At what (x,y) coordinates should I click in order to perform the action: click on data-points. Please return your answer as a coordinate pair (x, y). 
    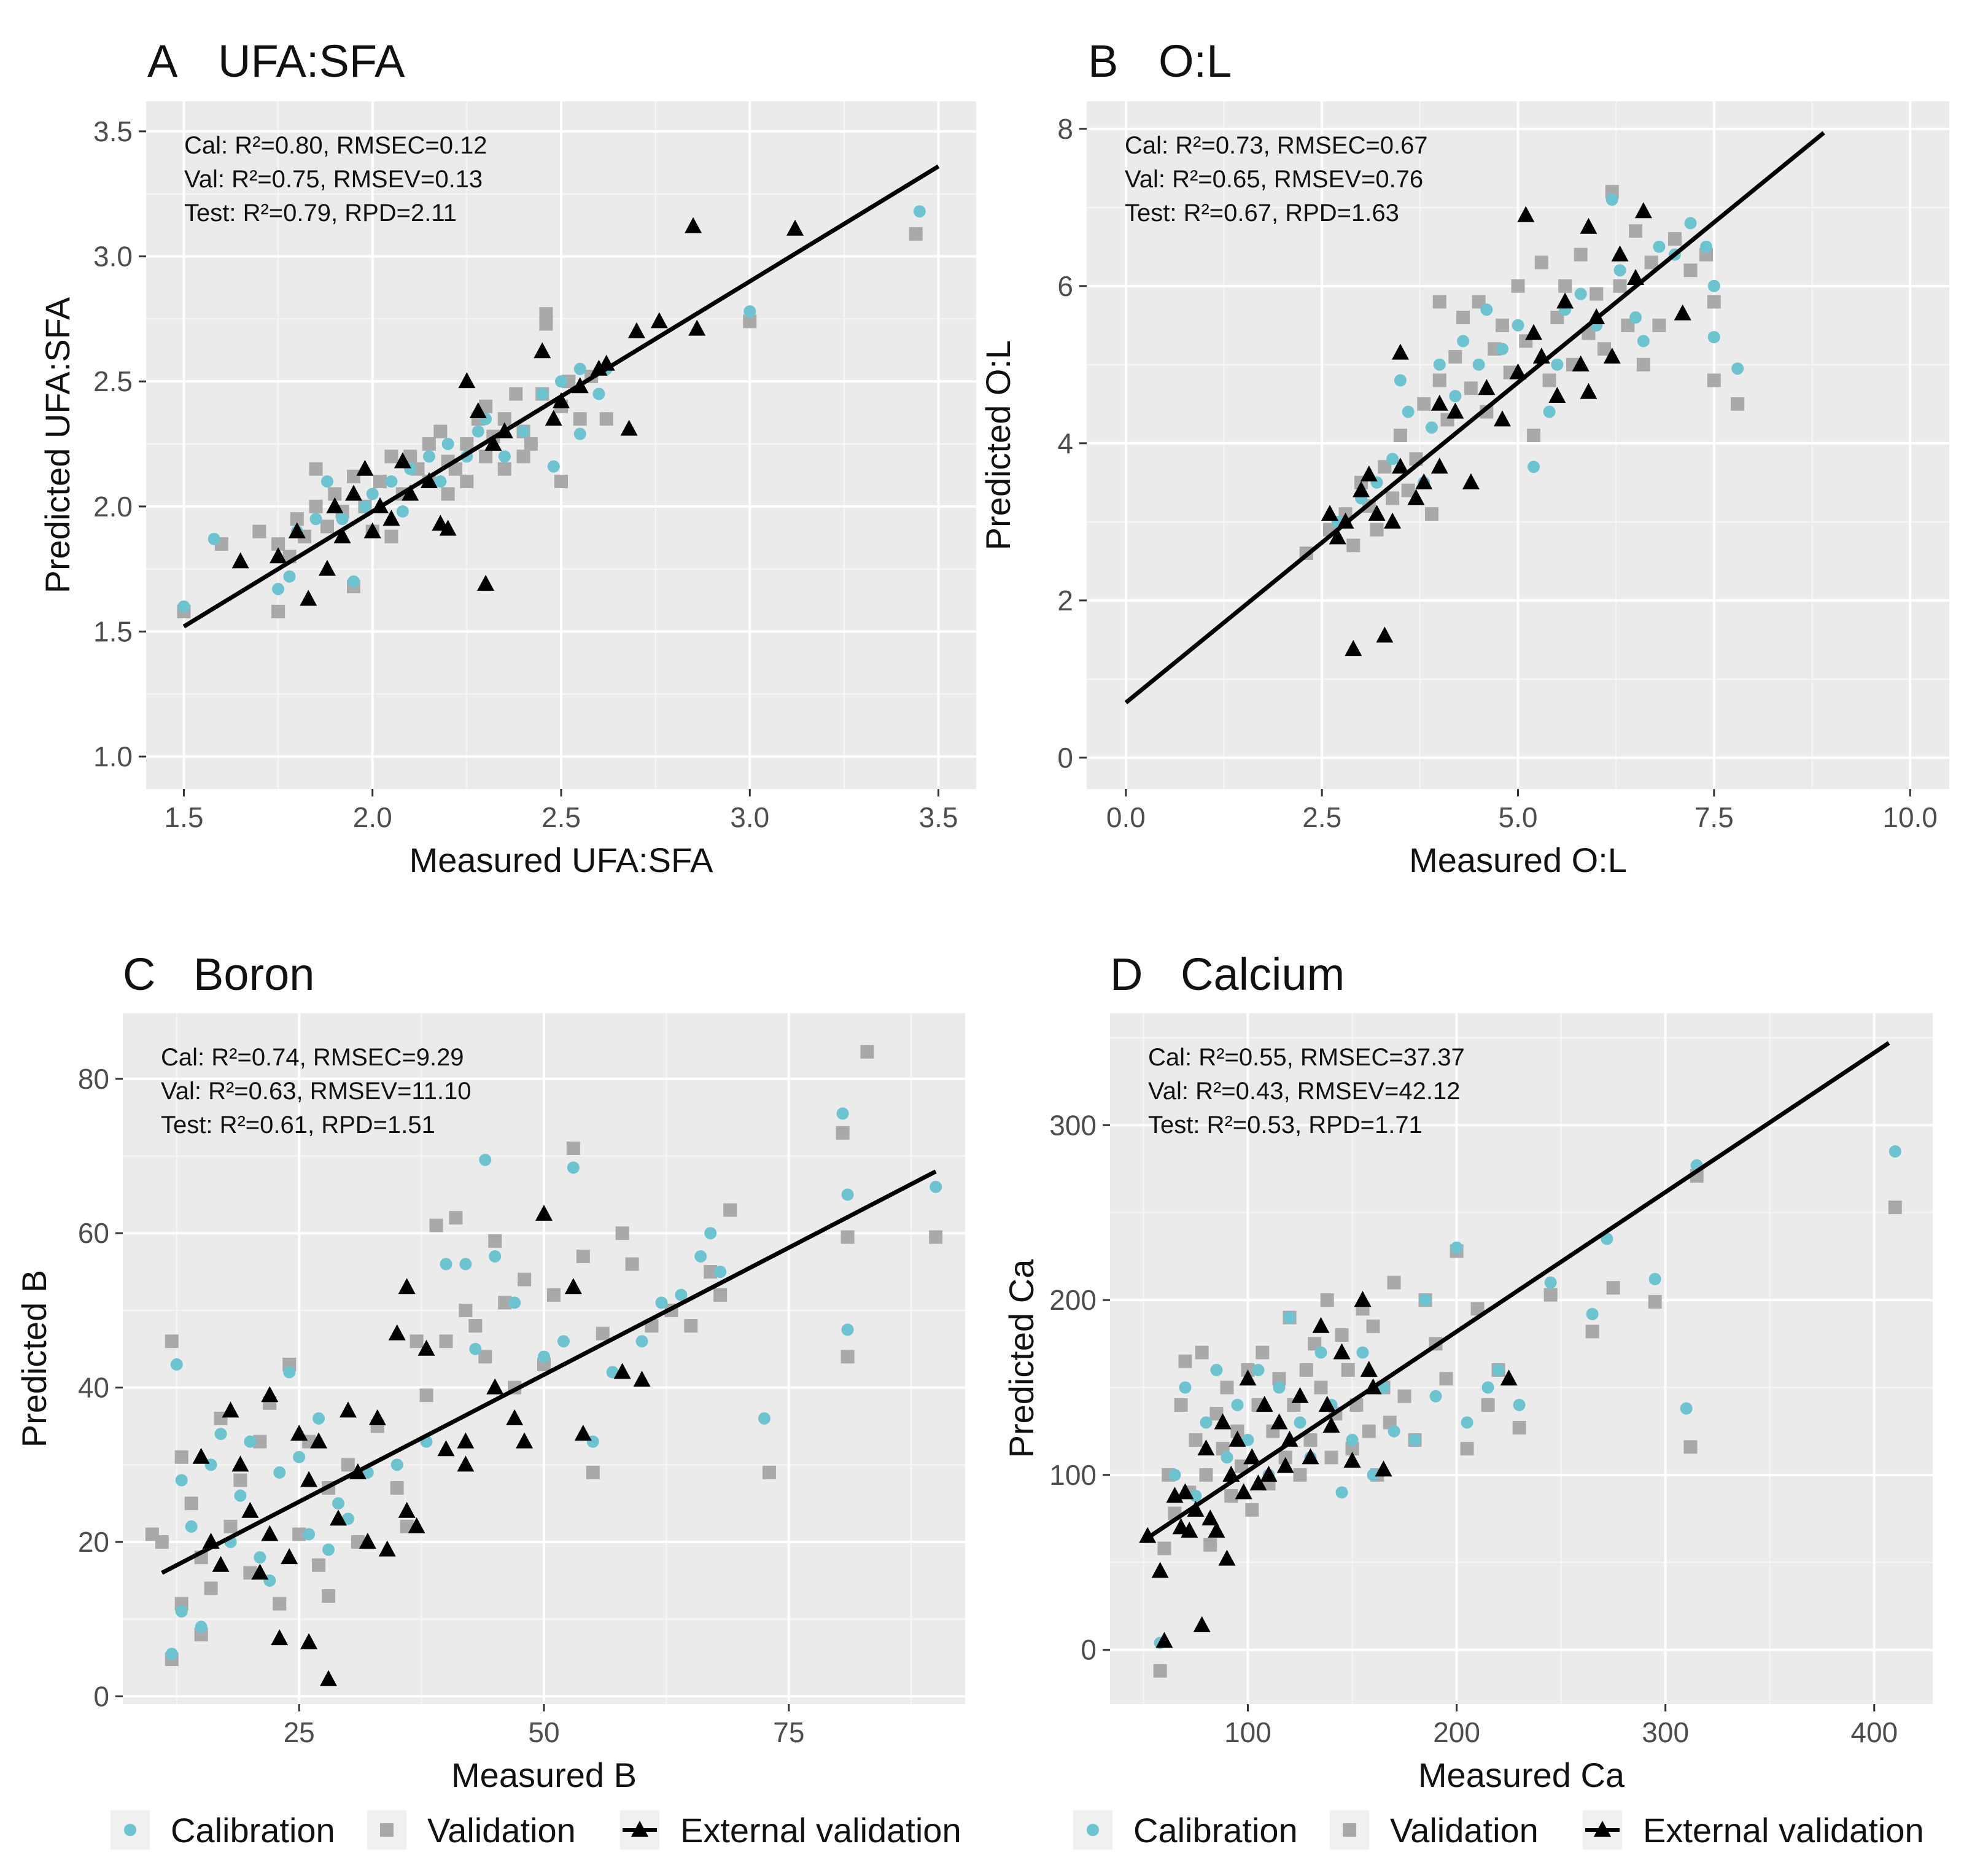
    Looking at the image, I should click on (544, 1365).